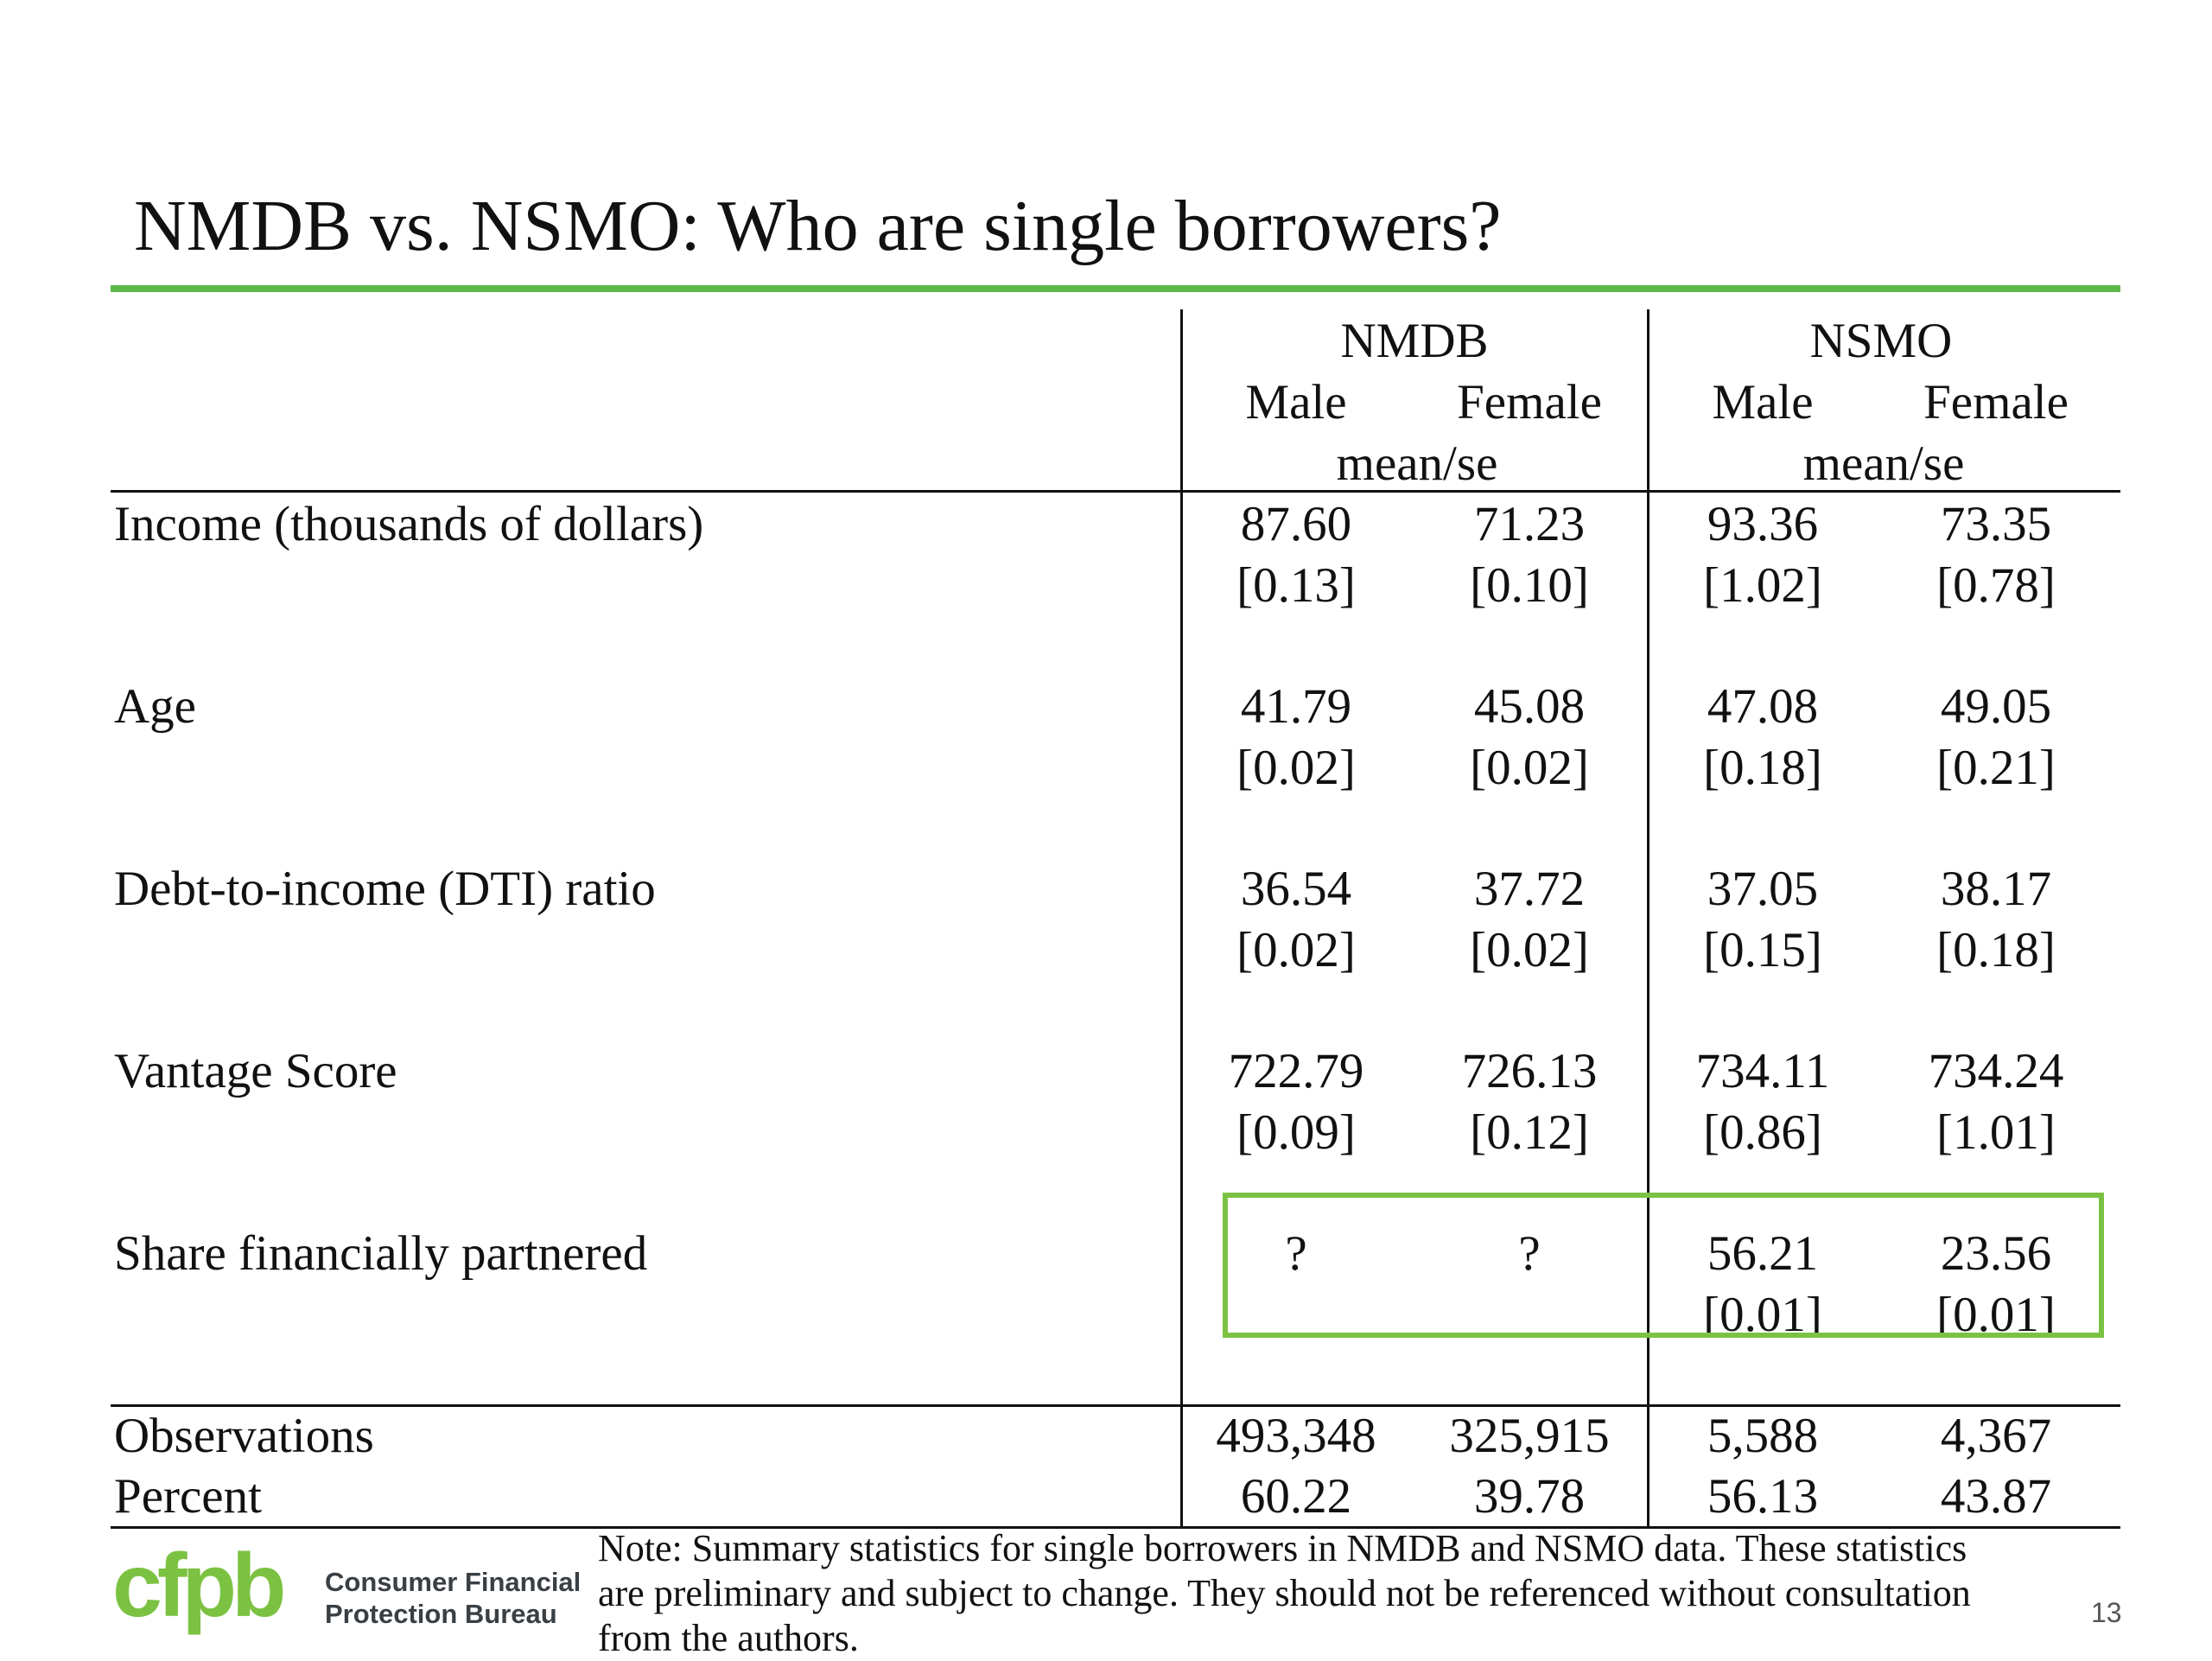 The image size is (2212, 1661). I want to click on subheader-nmdb-male: Male, so click(1296, 402).